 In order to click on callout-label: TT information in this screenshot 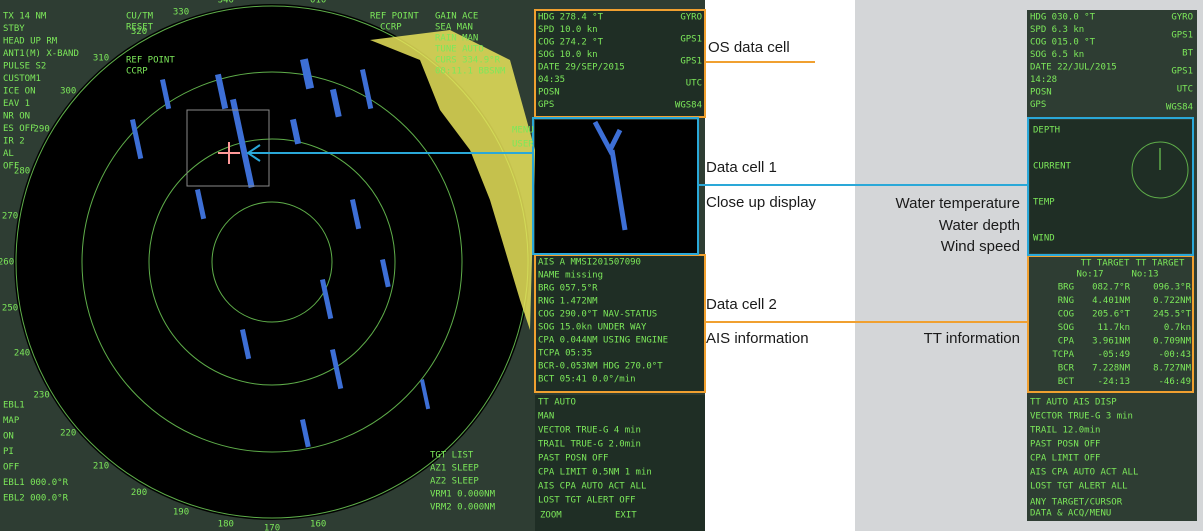, I will do `click(972, 338)`.